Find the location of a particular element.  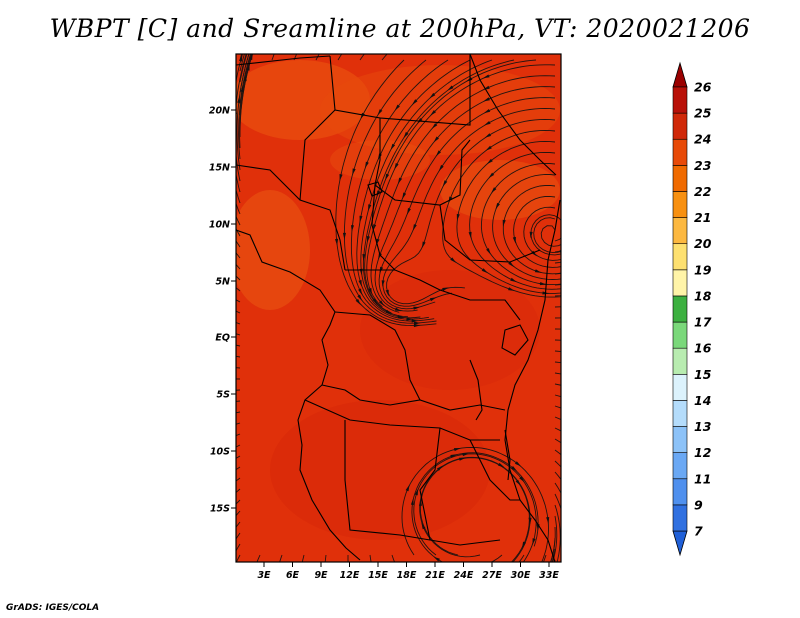

colorbar-label: 22 is located at coordinates (702, 191).